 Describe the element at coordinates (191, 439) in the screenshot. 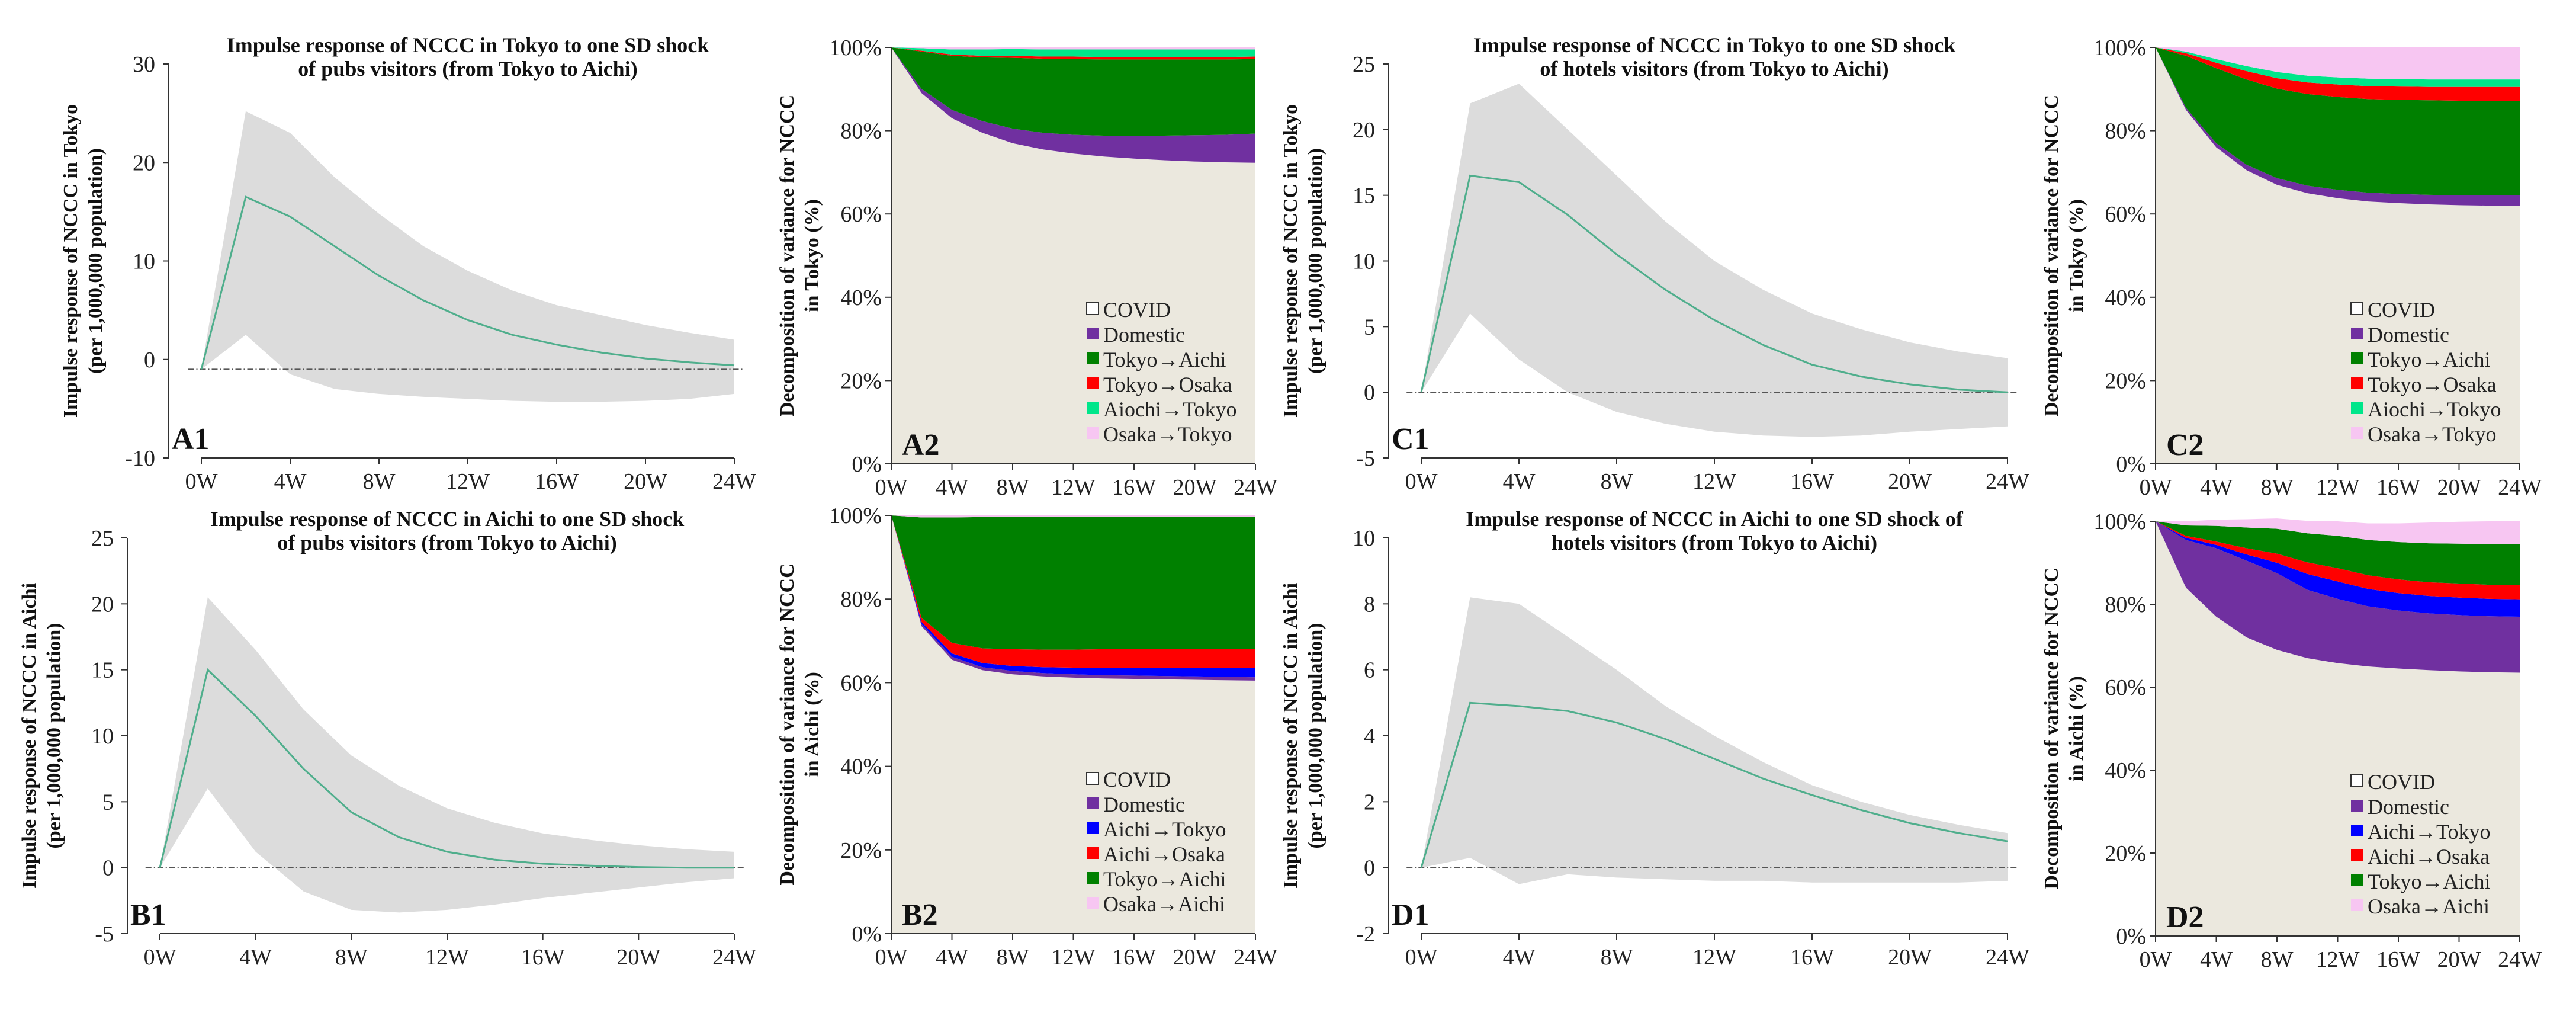

I see `a1-panel-label: A1` at that location.